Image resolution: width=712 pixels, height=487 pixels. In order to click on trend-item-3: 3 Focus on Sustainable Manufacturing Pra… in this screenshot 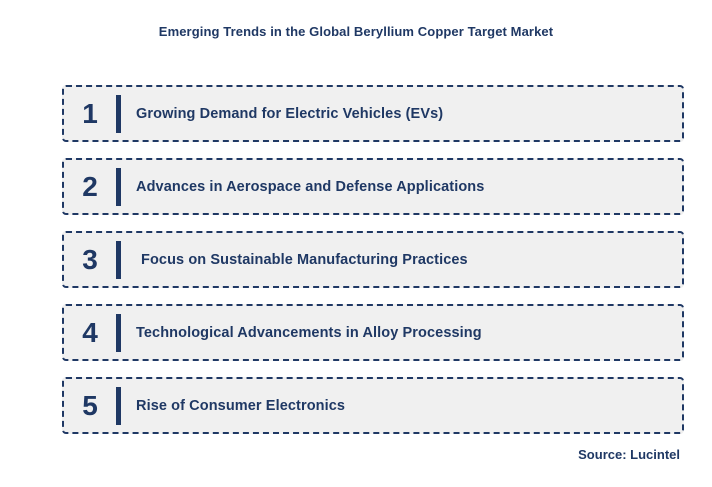, I will do `click(373, 259)`.